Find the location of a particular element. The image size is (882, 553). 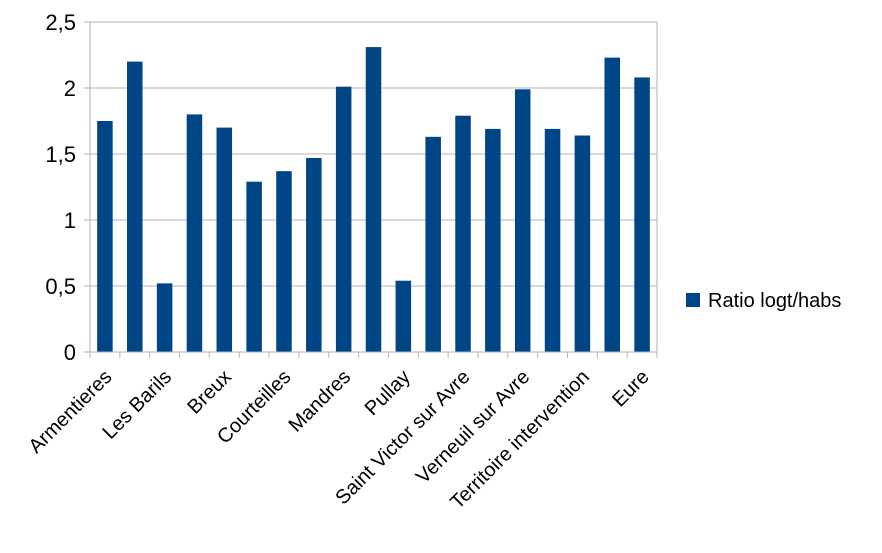

legend: Ratio logt/habs is located at coordinates (763, 301).